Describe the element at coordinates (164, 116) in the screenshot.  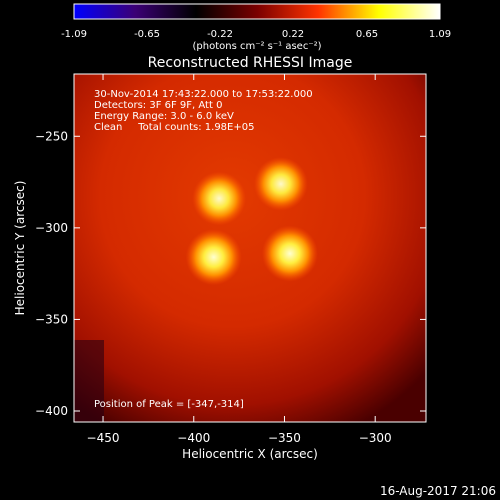
I see `annotation-energy-range: Energy Range: 3.0 - 6.0 keV` at that location.